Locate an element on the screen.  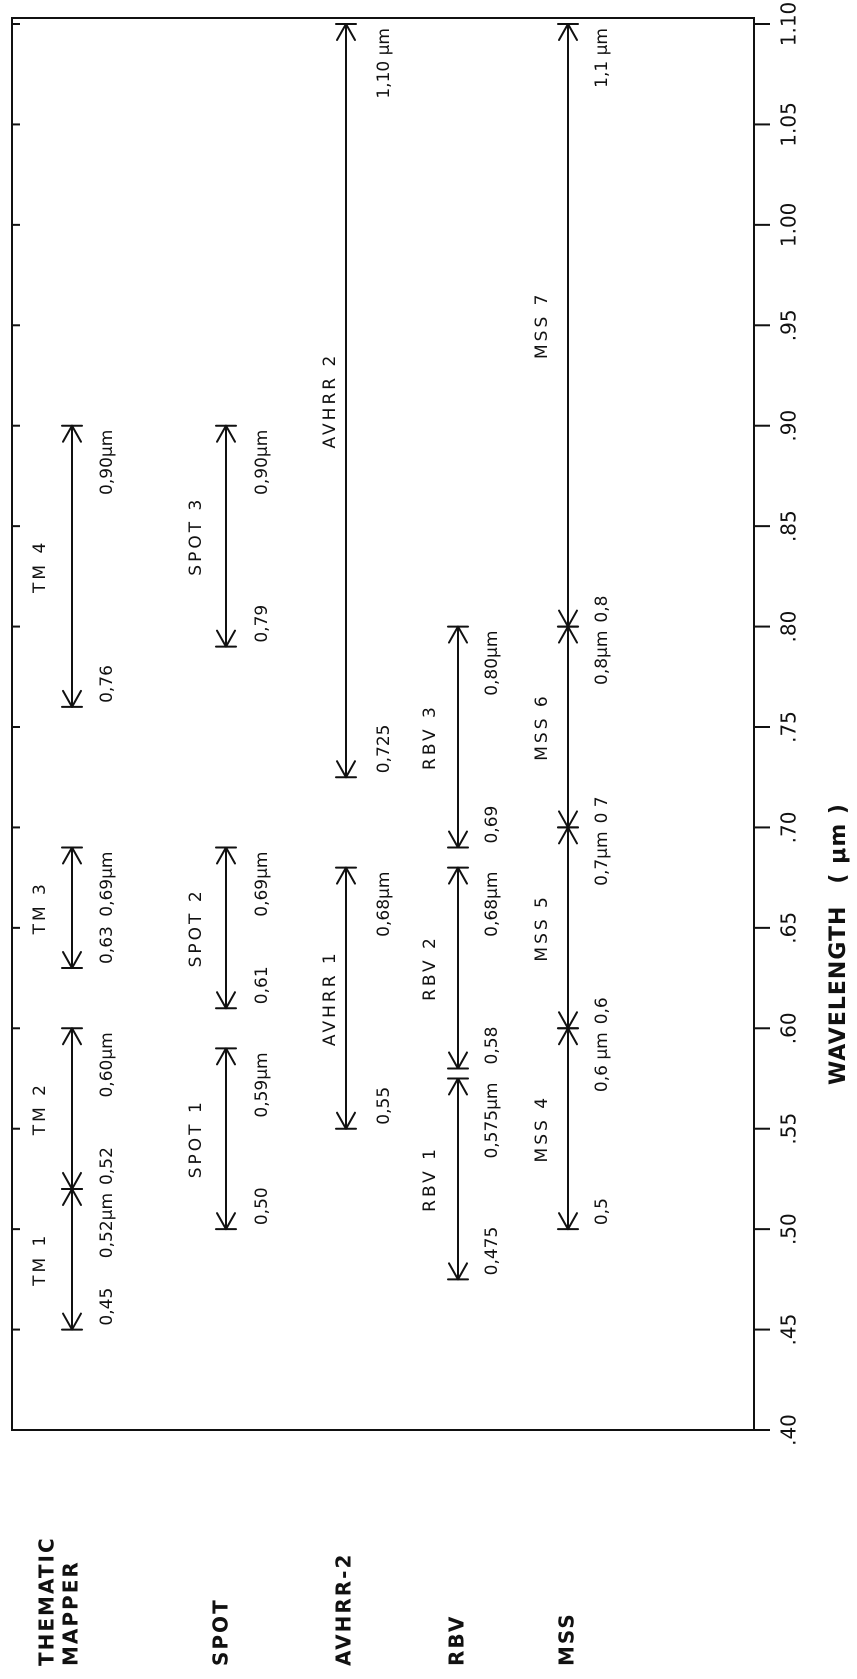
band-end-label: 1,10 μm is located at coordinates (384, 63).